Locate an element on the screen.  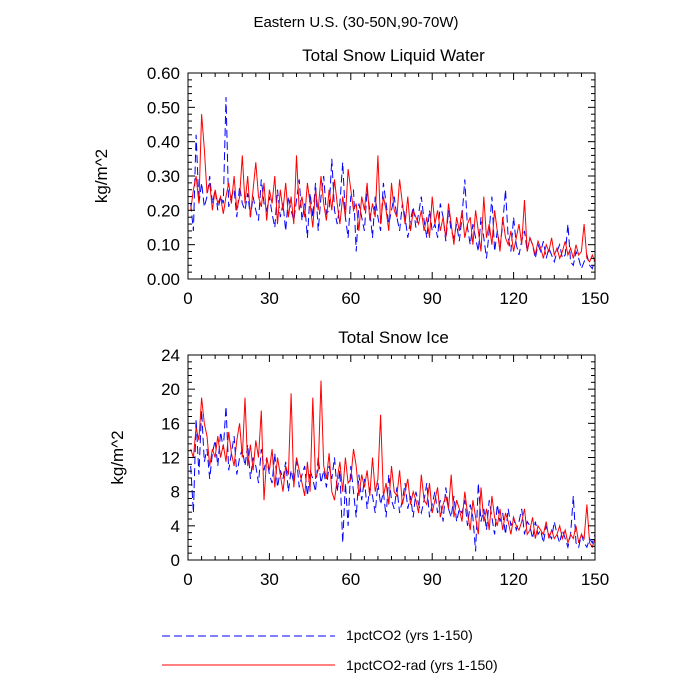
liquid-x-tick-label: 150 is located at coordinates (595, 298).